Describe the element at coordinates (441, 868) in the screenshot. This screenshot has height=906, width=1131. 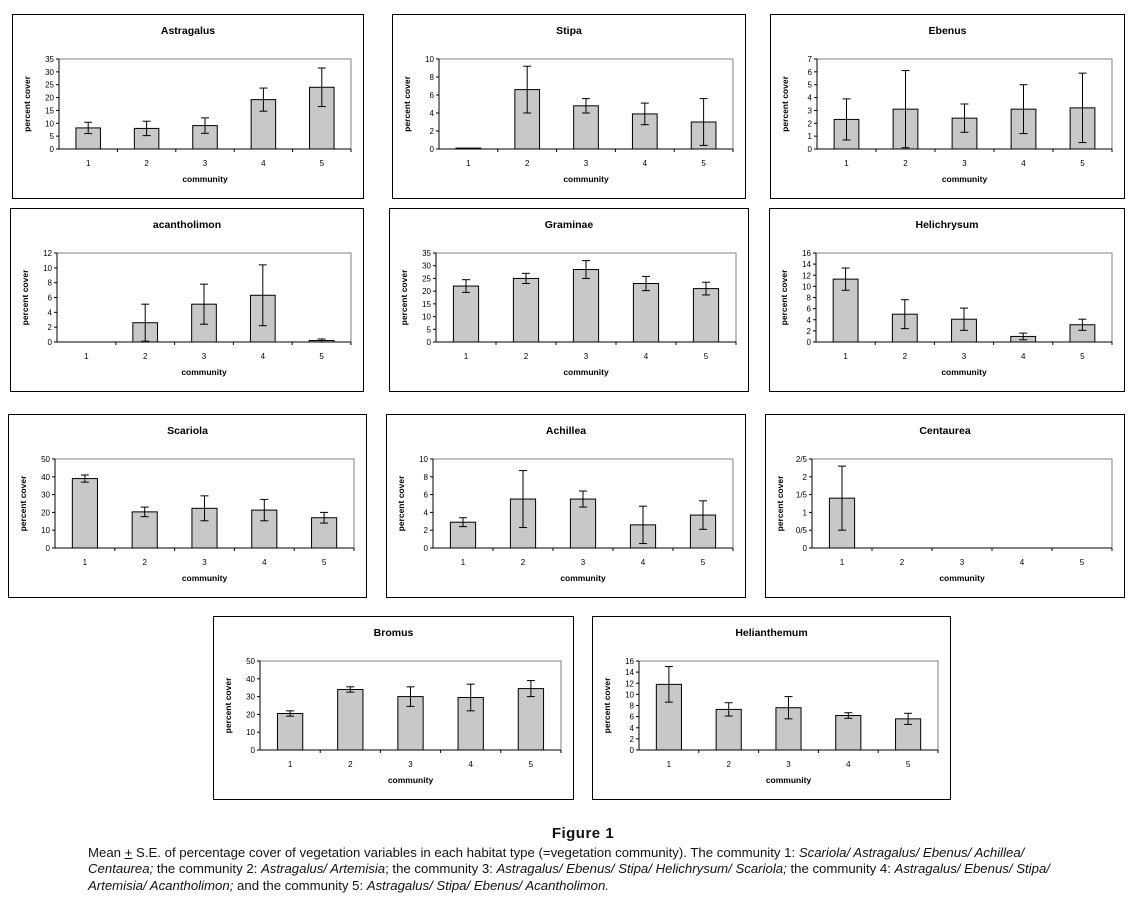
I see `caption-segment: ; the community 3:` at that location.